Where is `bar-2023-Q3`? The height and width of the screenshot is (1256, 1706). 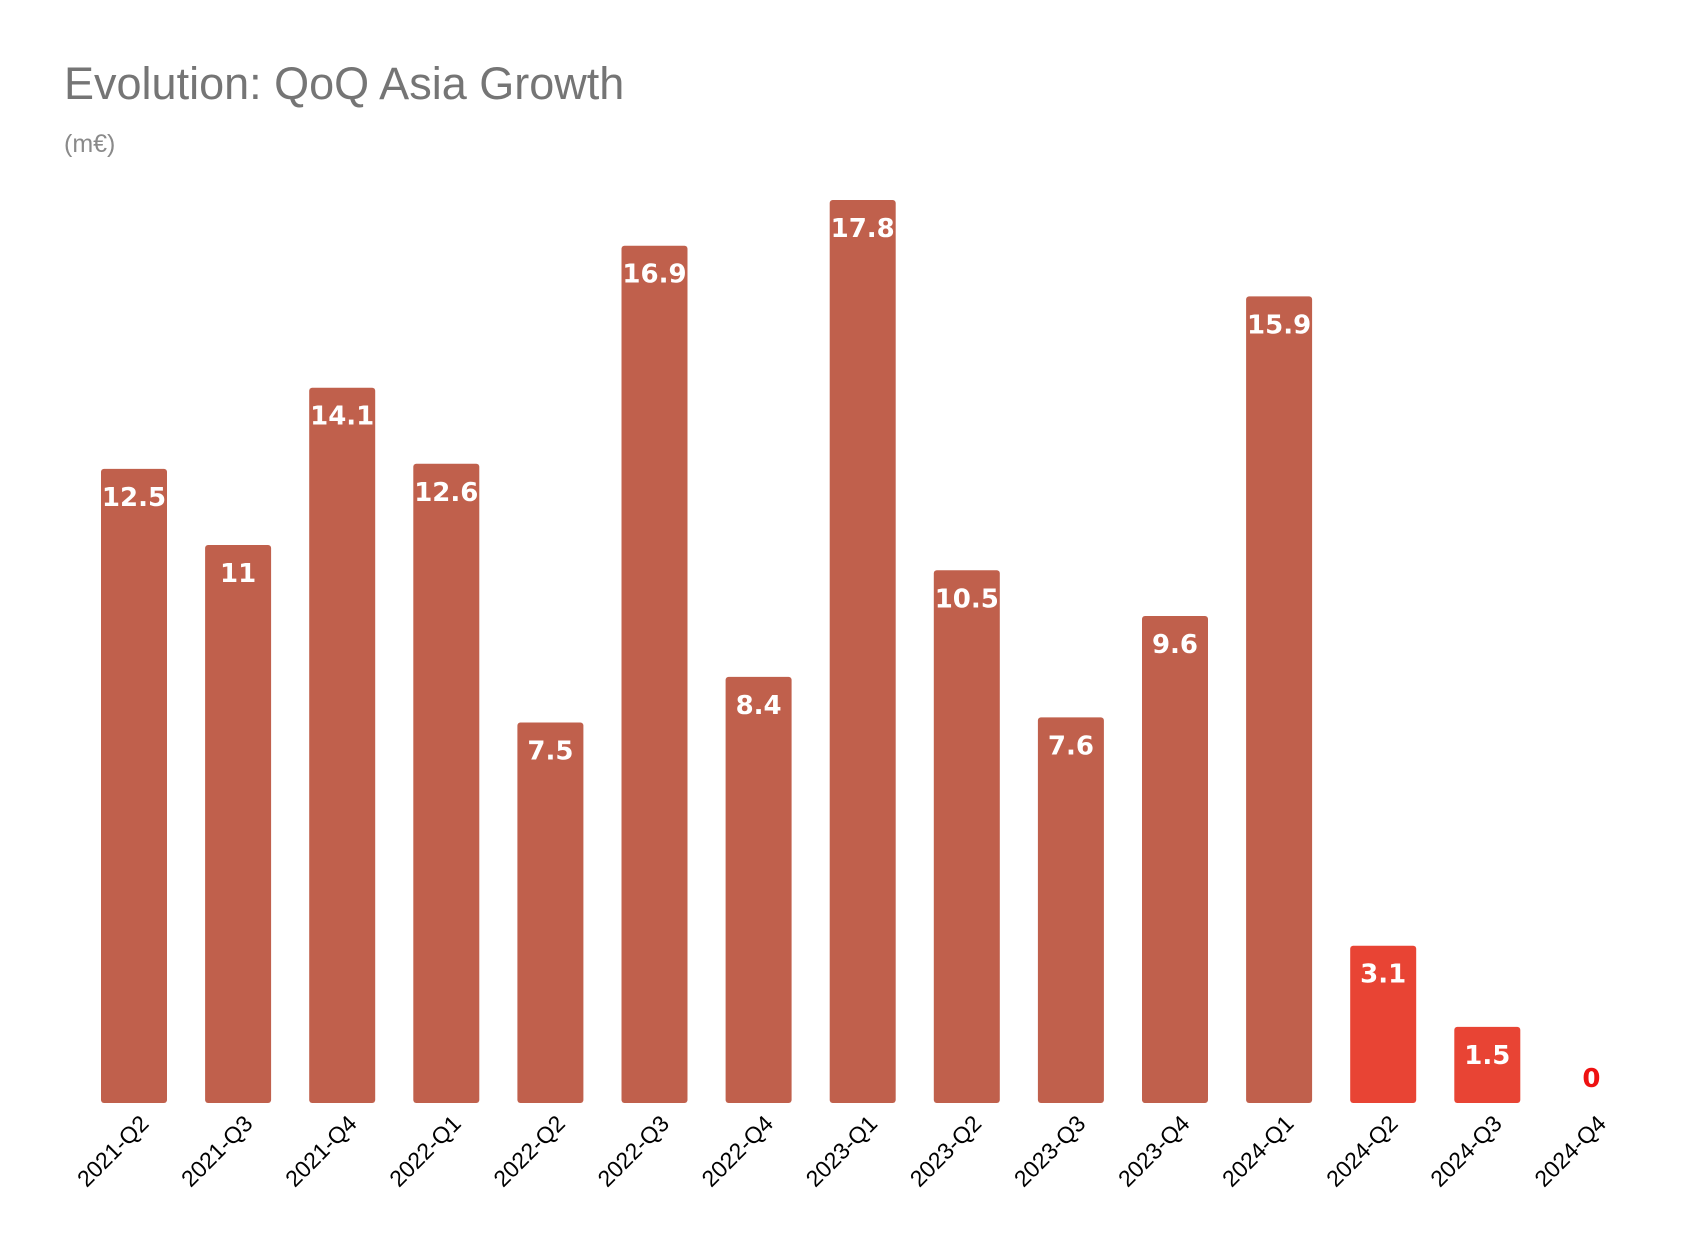
bar-2023-Q3 is located at coordinates (1070, 910).